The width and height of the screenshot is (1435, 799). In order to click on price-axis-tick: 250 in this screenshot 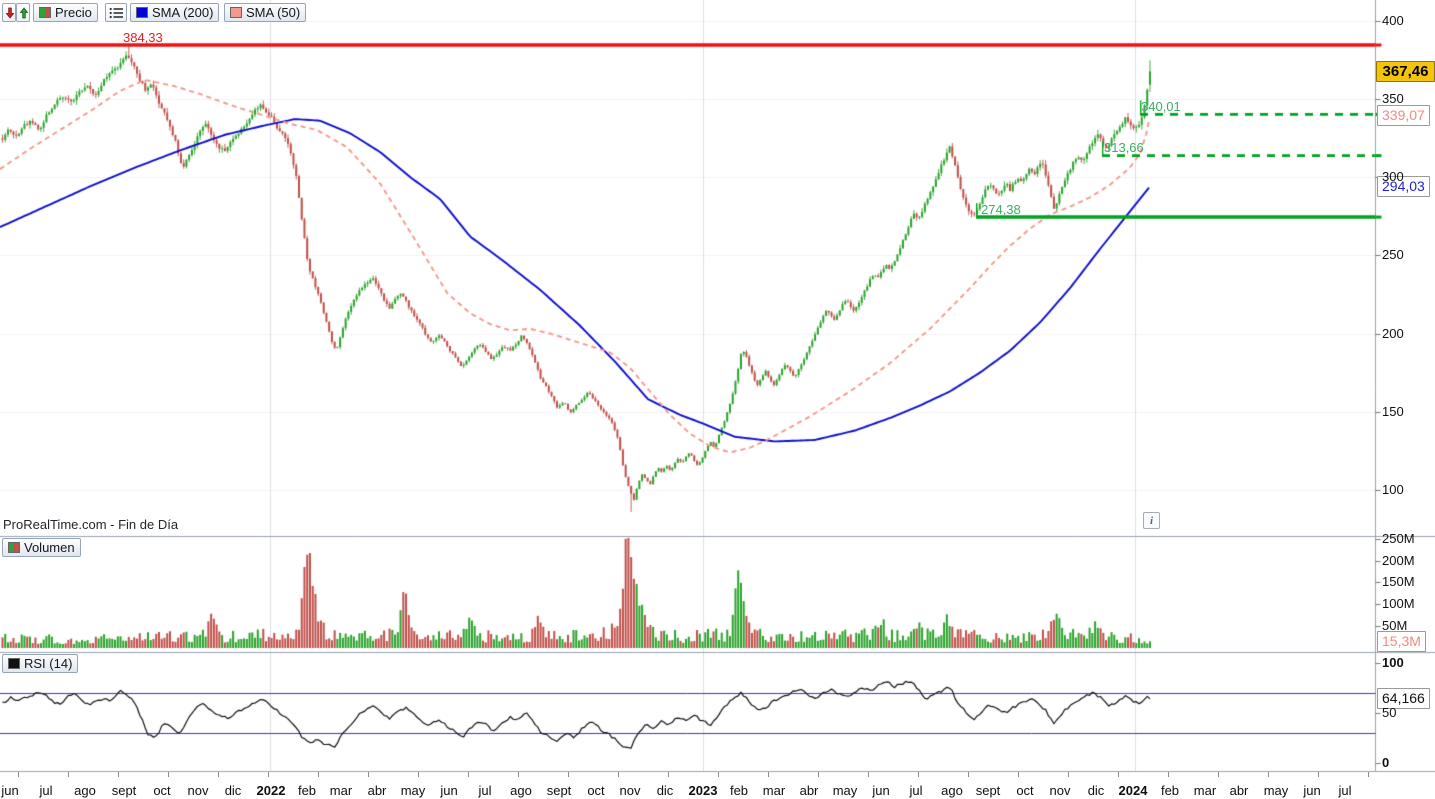, I will do `click(1393, 255)`.